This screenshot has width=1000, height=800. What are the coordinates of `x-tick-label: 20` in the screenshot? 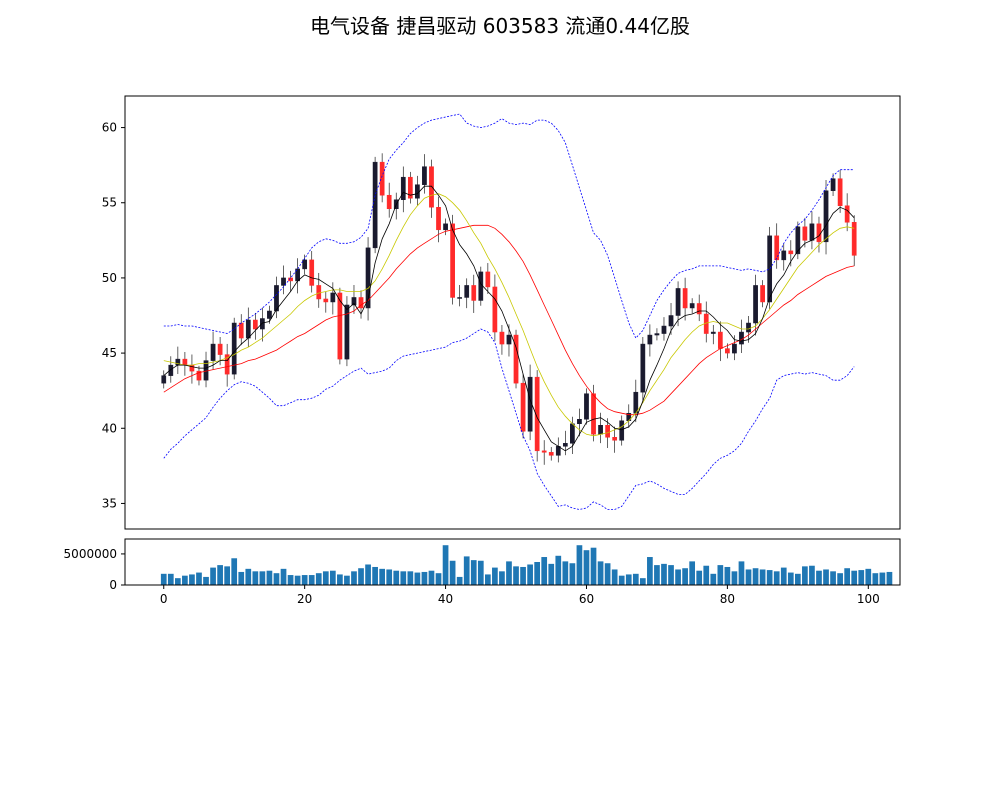 It's located at (304, 599).